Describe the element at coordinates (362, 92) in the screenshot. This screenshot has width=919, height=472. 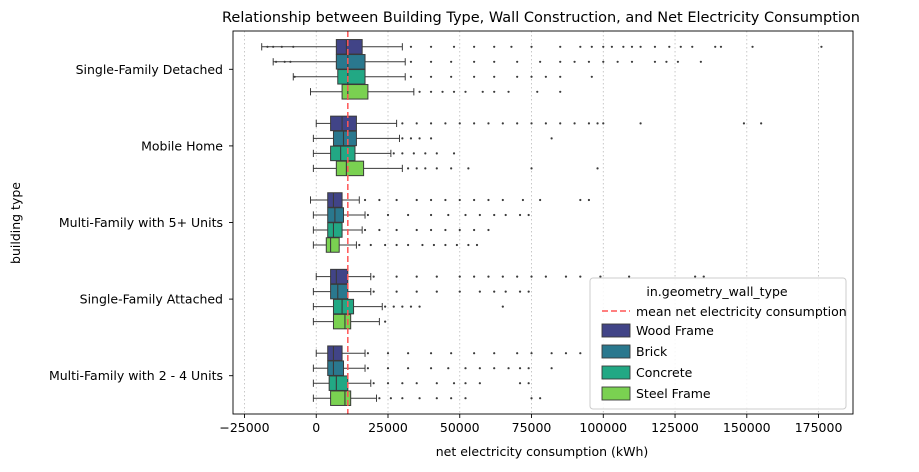
I see `box-steel-frame` at that location.